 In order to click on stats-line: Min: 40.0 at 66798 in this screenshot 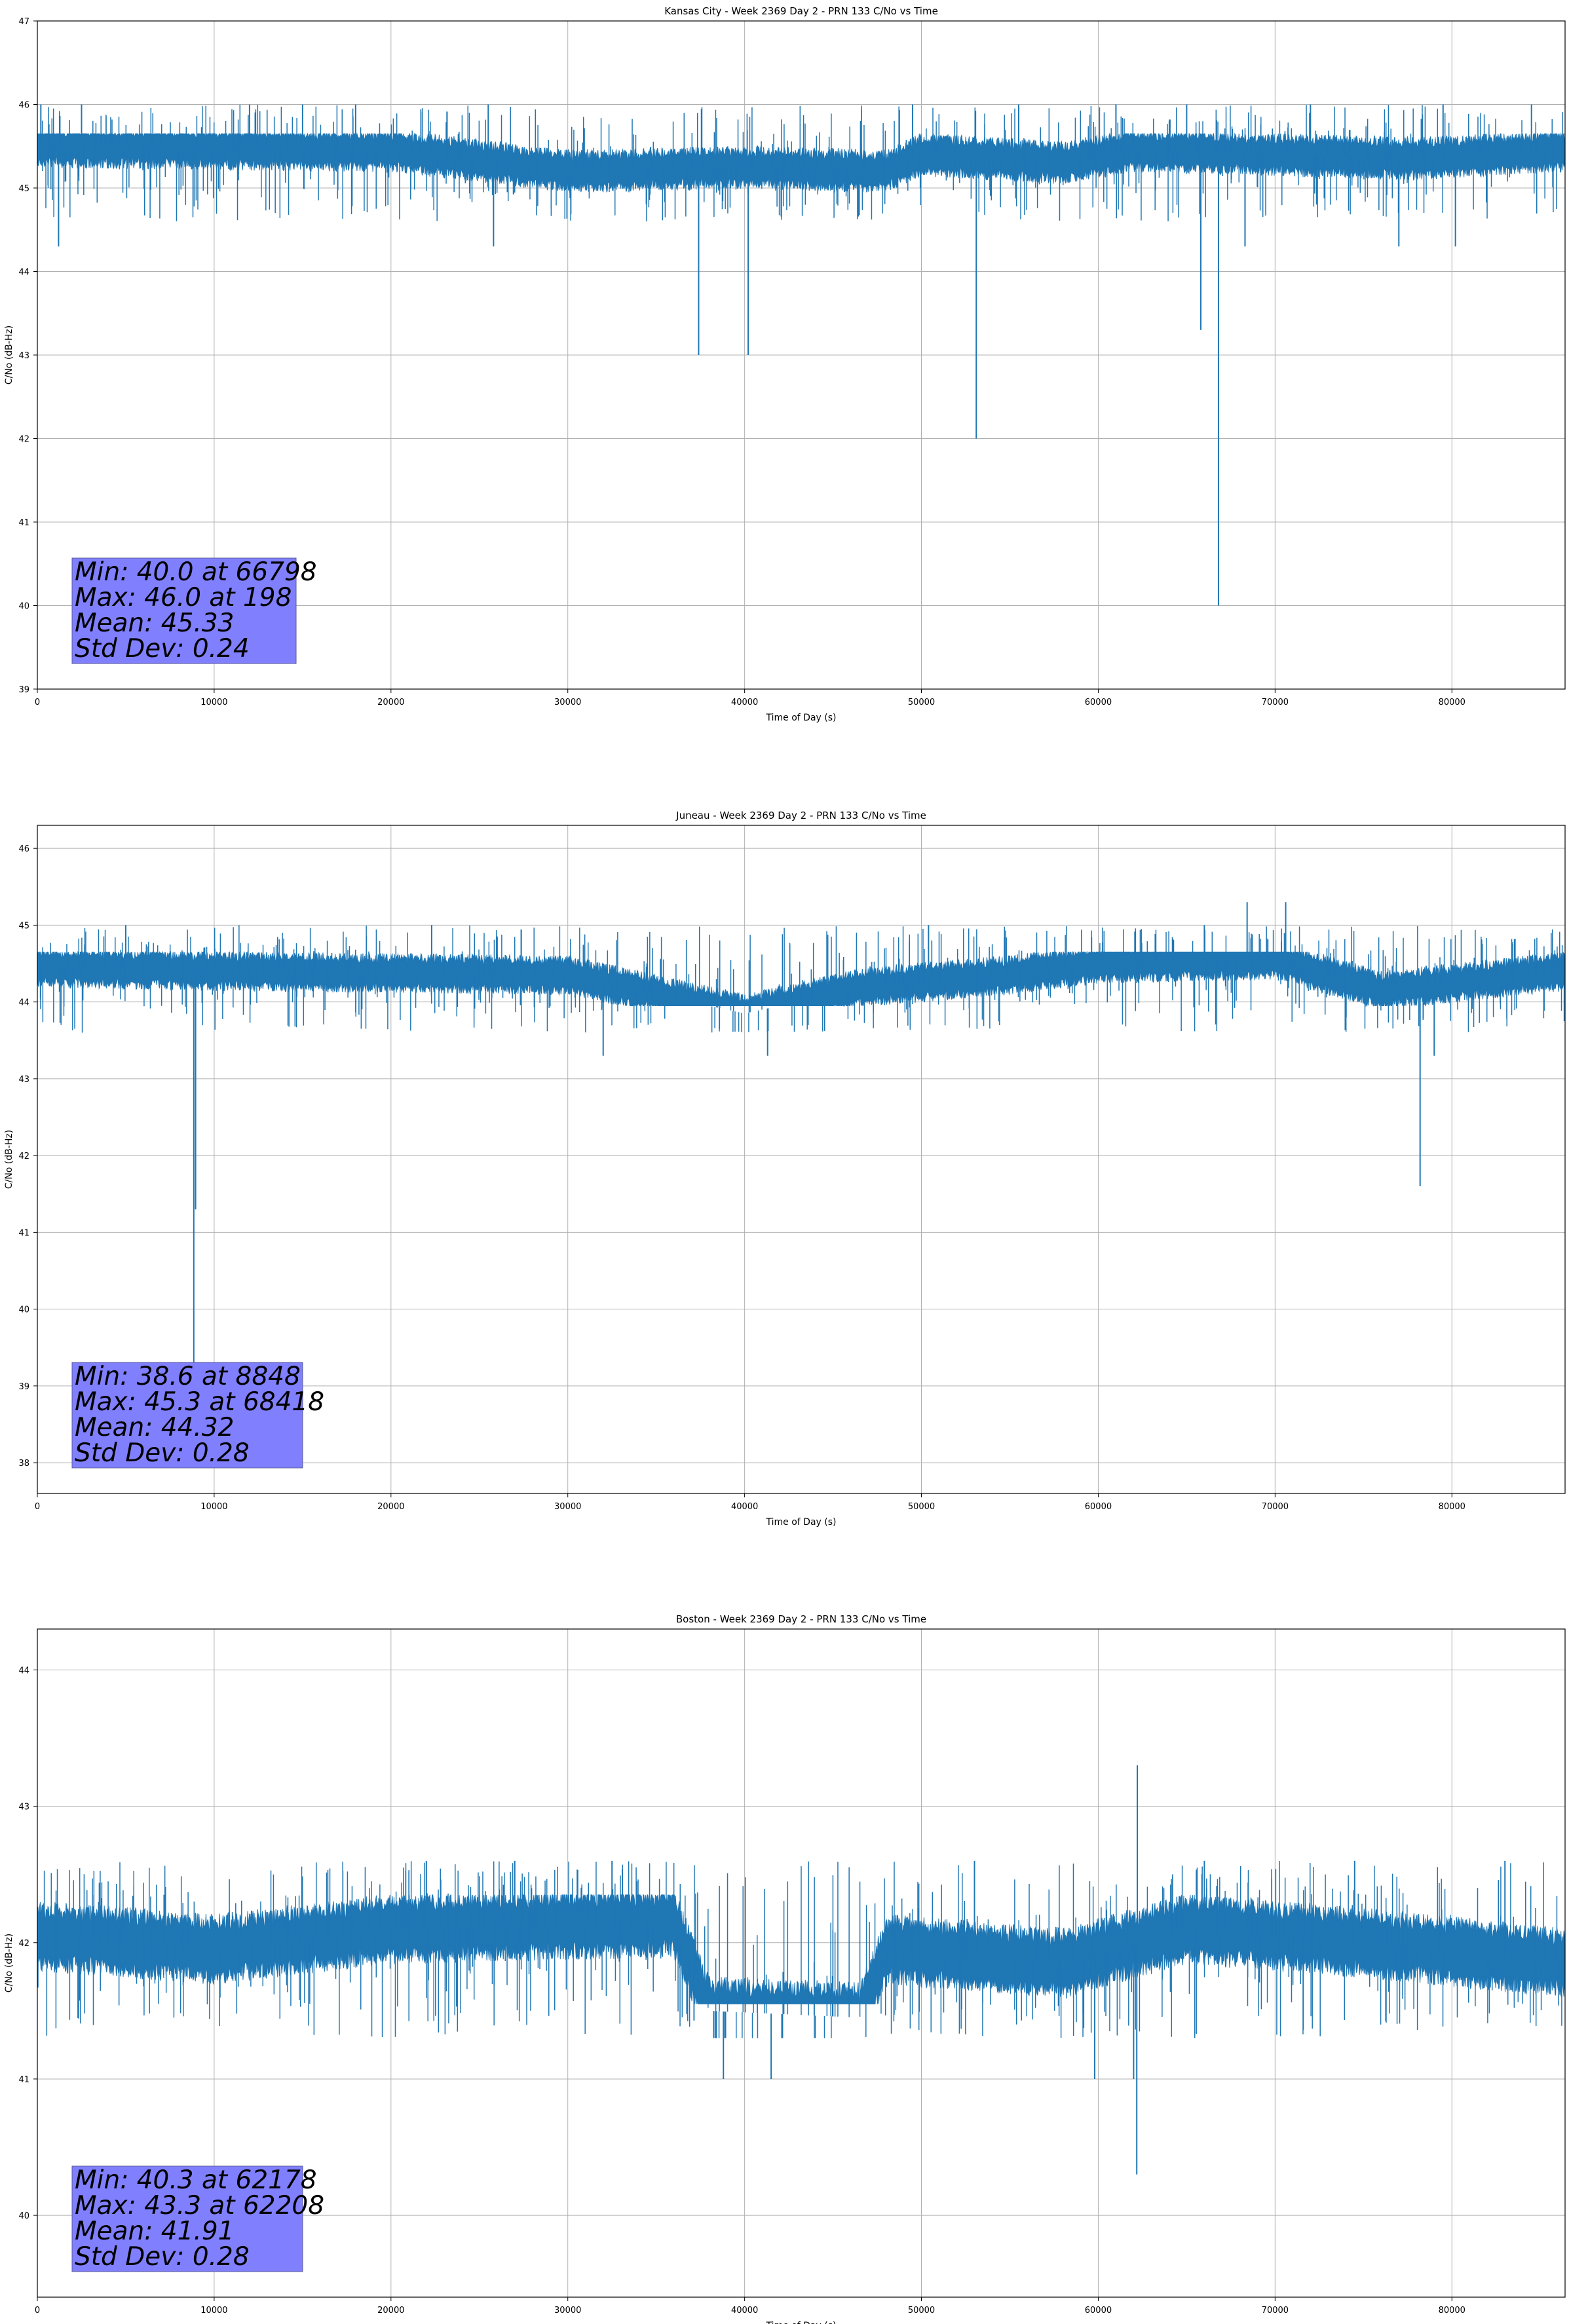, I will do `click(196, 572)`.